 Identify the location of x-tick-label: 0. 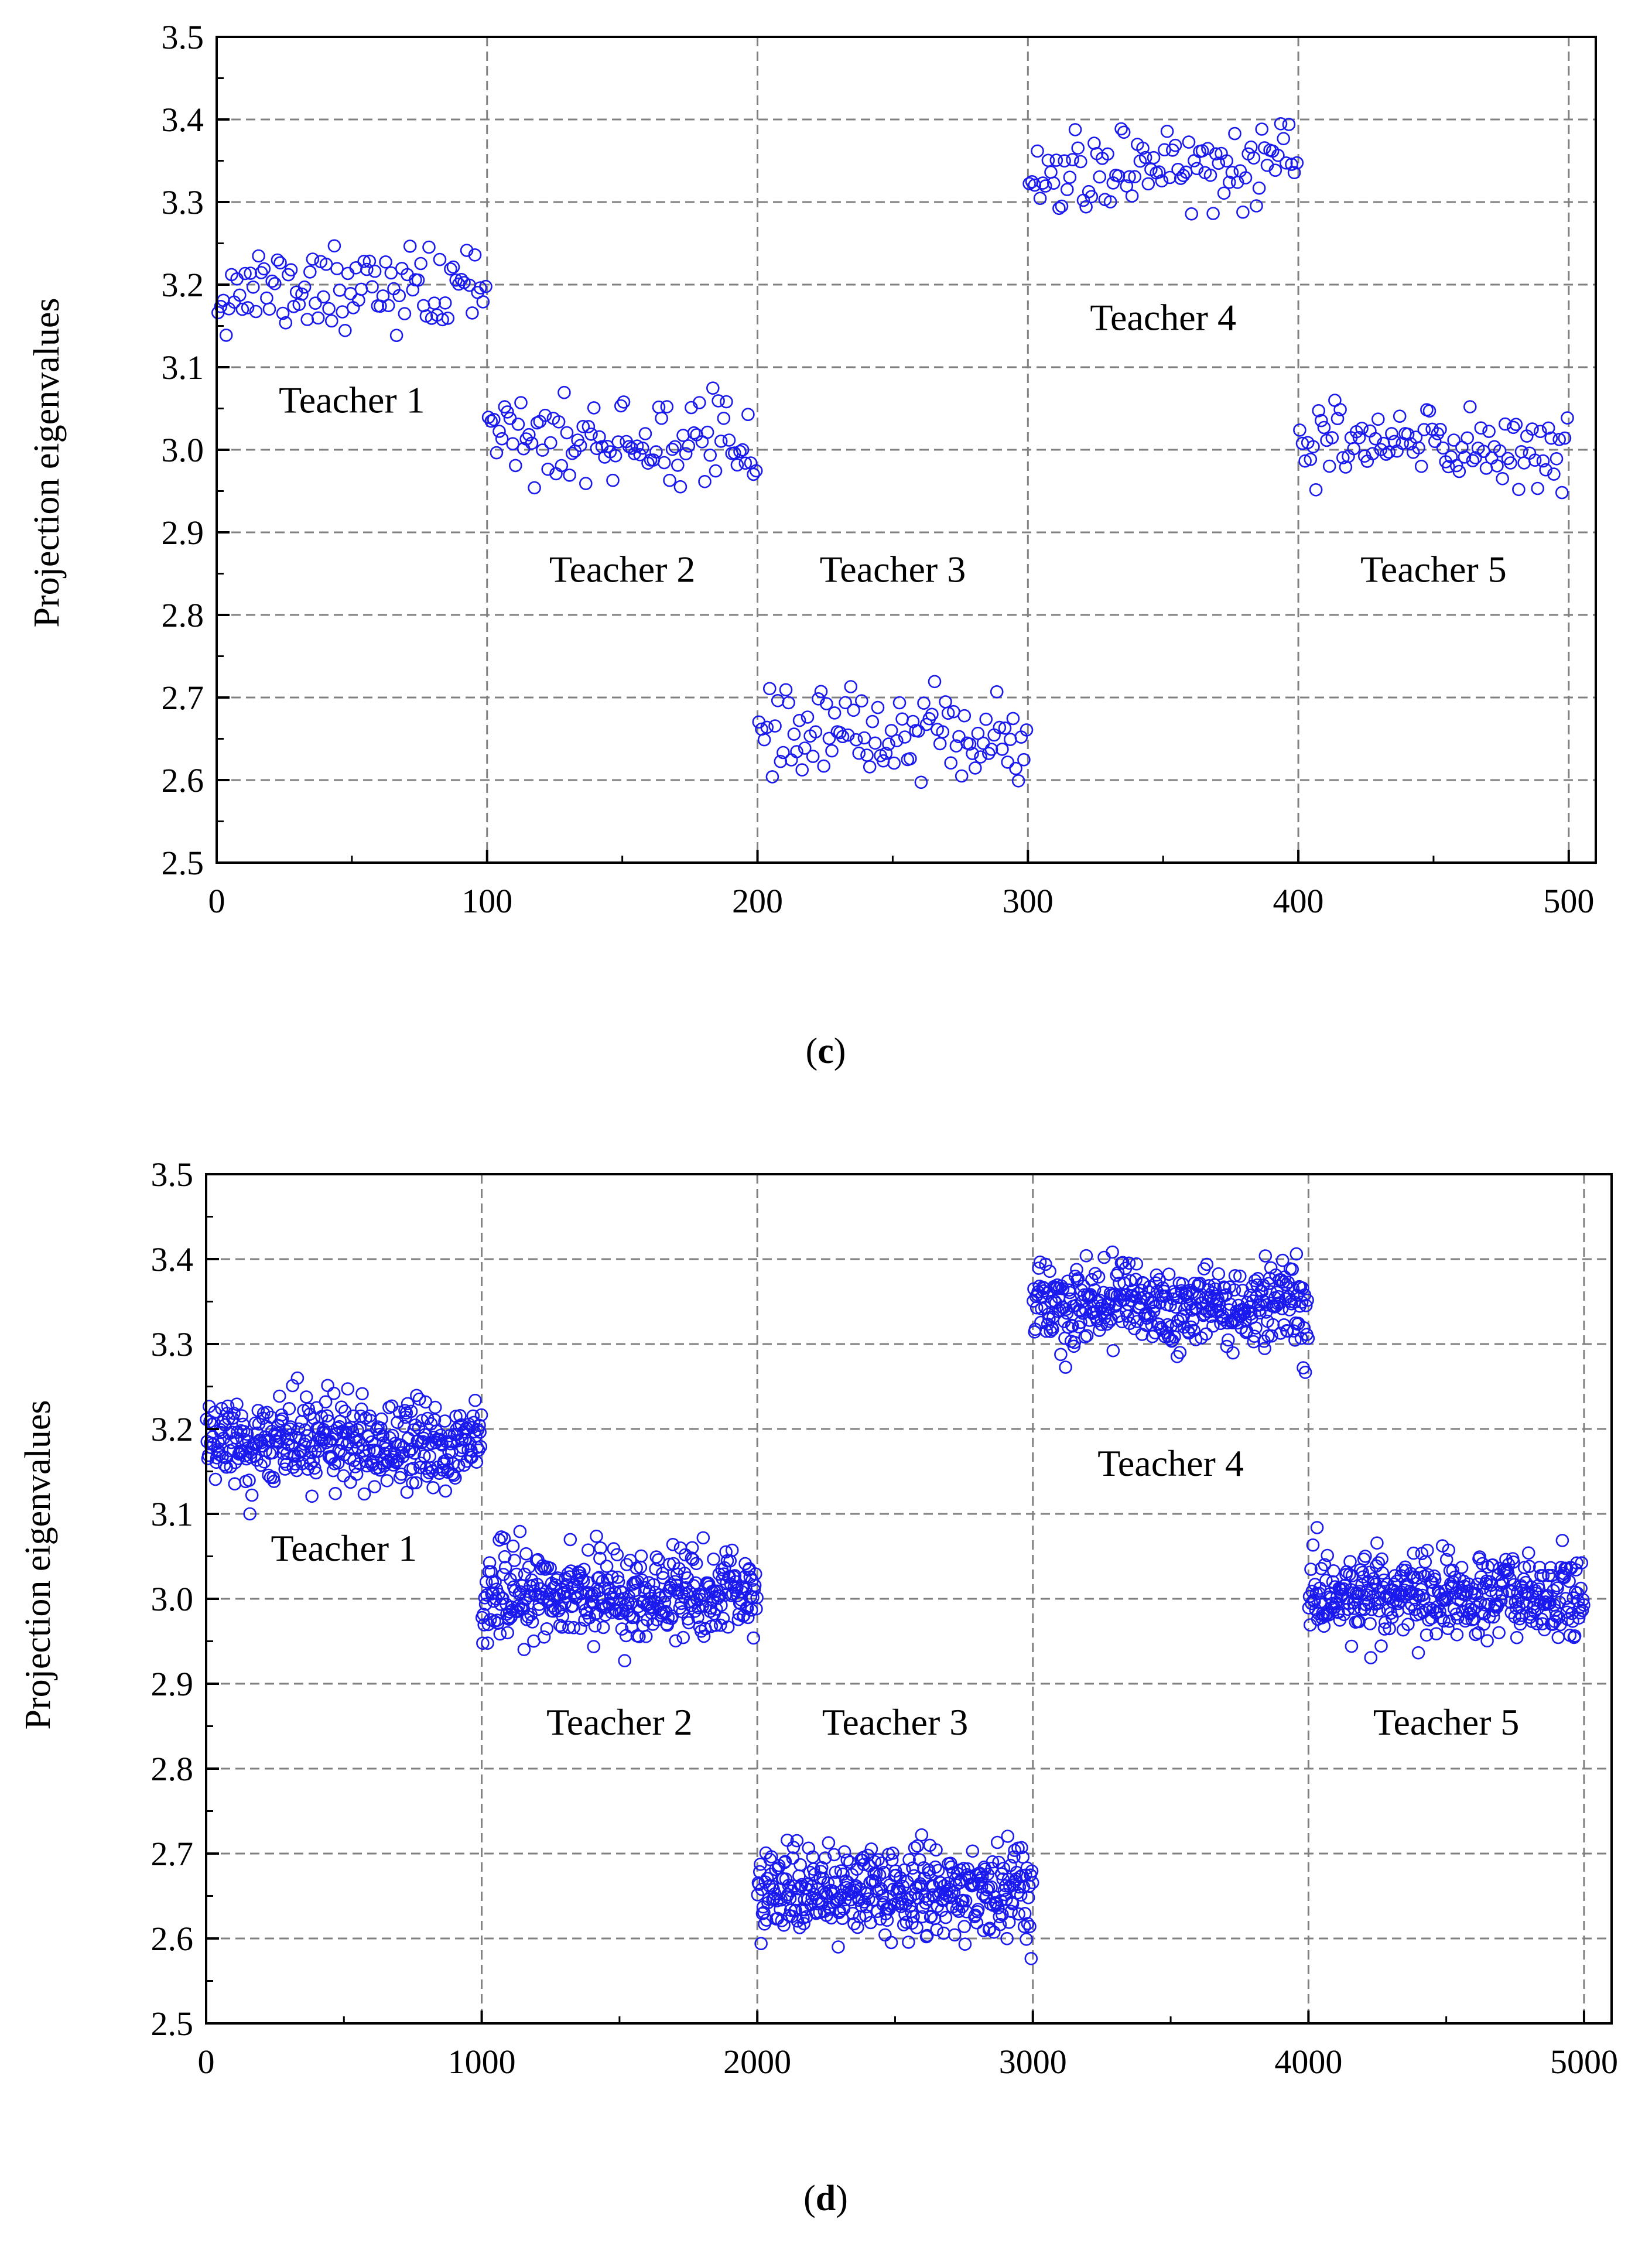
(206, 2062).